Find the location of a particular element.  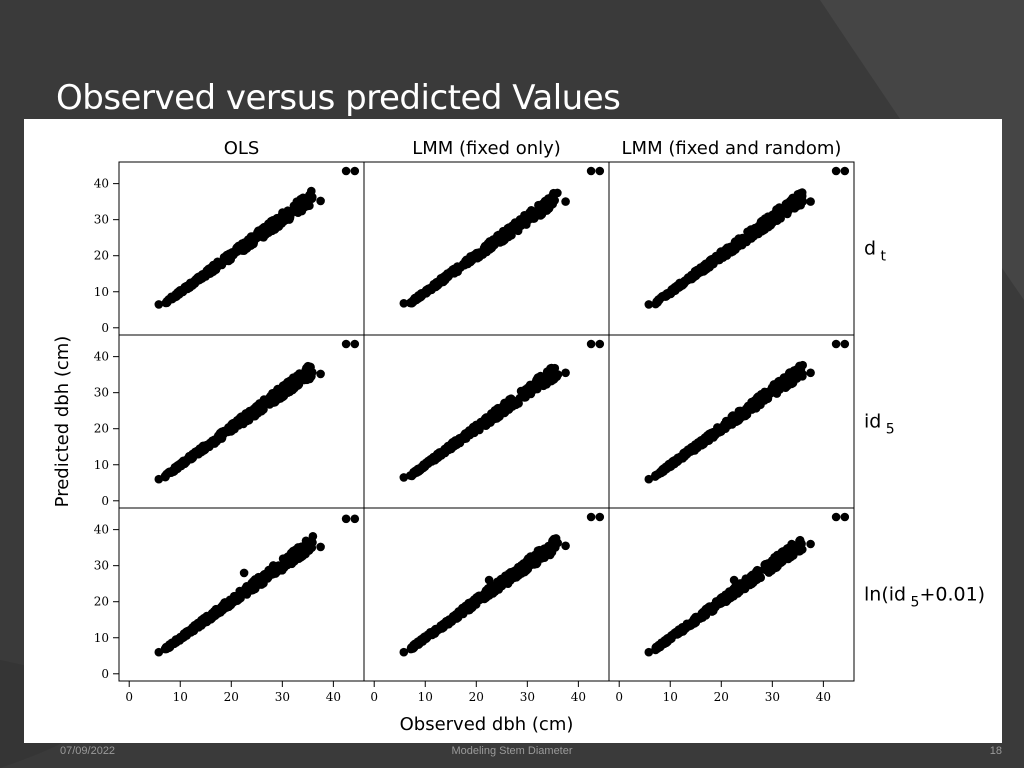

x-tick-label: 40 is located at coordinates (823, 697).